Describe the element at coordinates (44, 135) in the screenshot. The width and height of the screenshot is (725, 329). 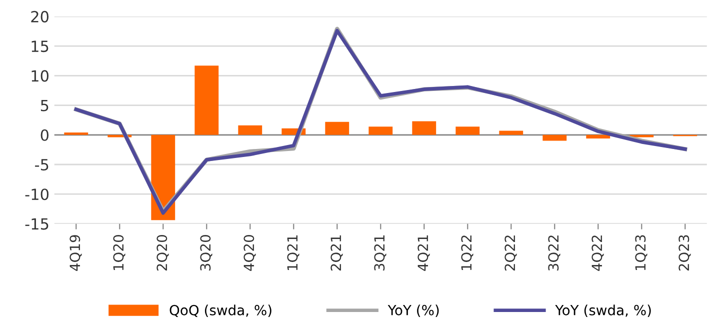
I see `y-tick-label: 0` at that location.